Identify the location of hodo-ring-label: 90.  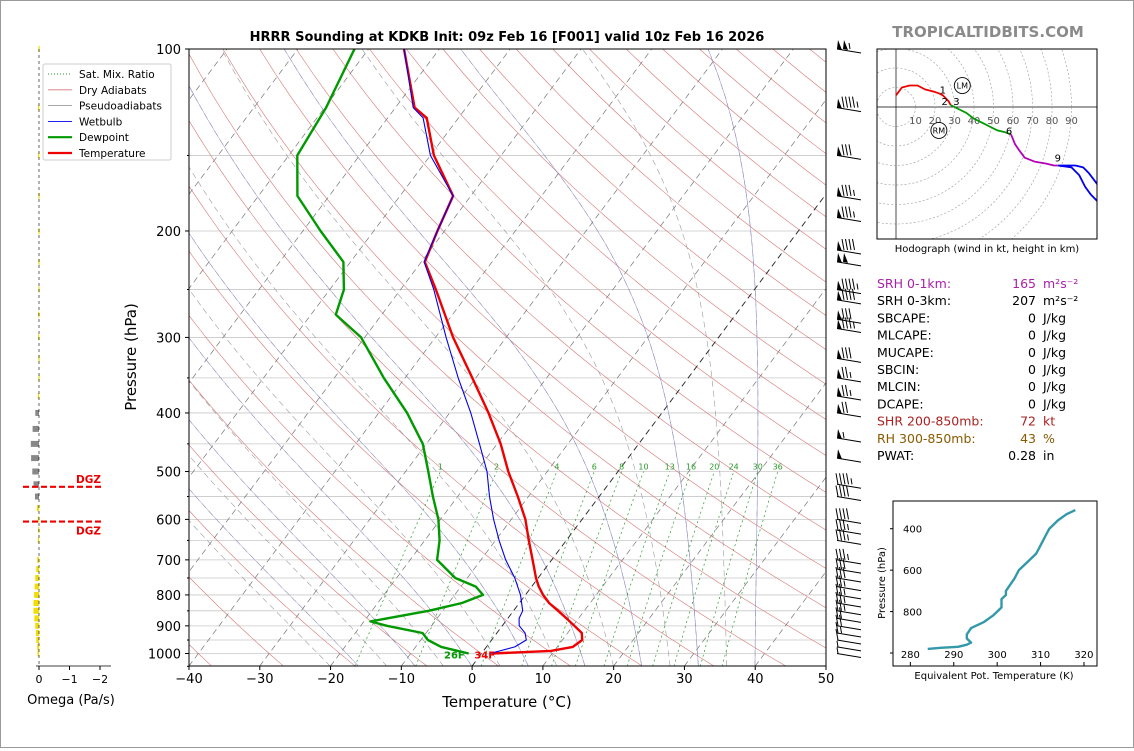
(1071, 121).